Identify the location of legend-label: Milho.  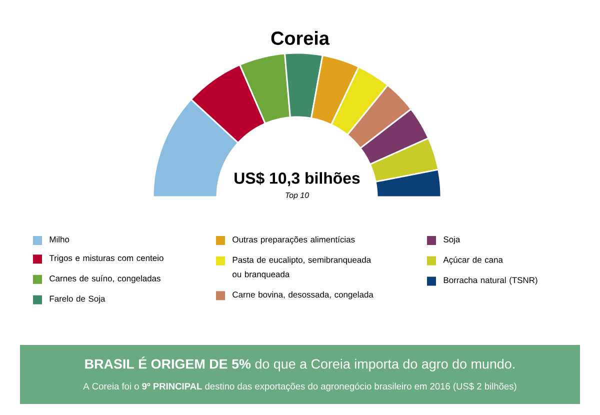
(60, 239).